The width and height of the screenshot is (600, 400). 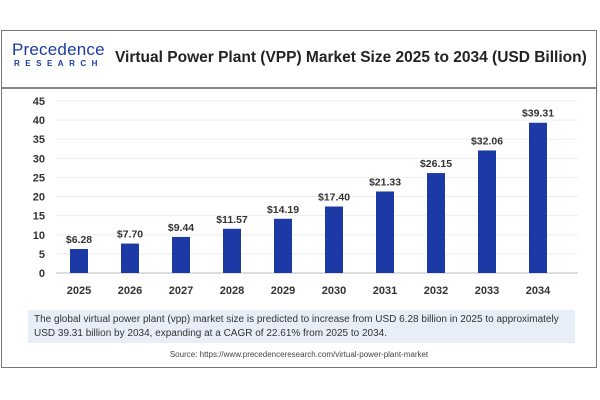 What do you see at coordinates (39, 159) in the screenshot?
I see `y-tick-label: 30` at bounding box center [39, 159].